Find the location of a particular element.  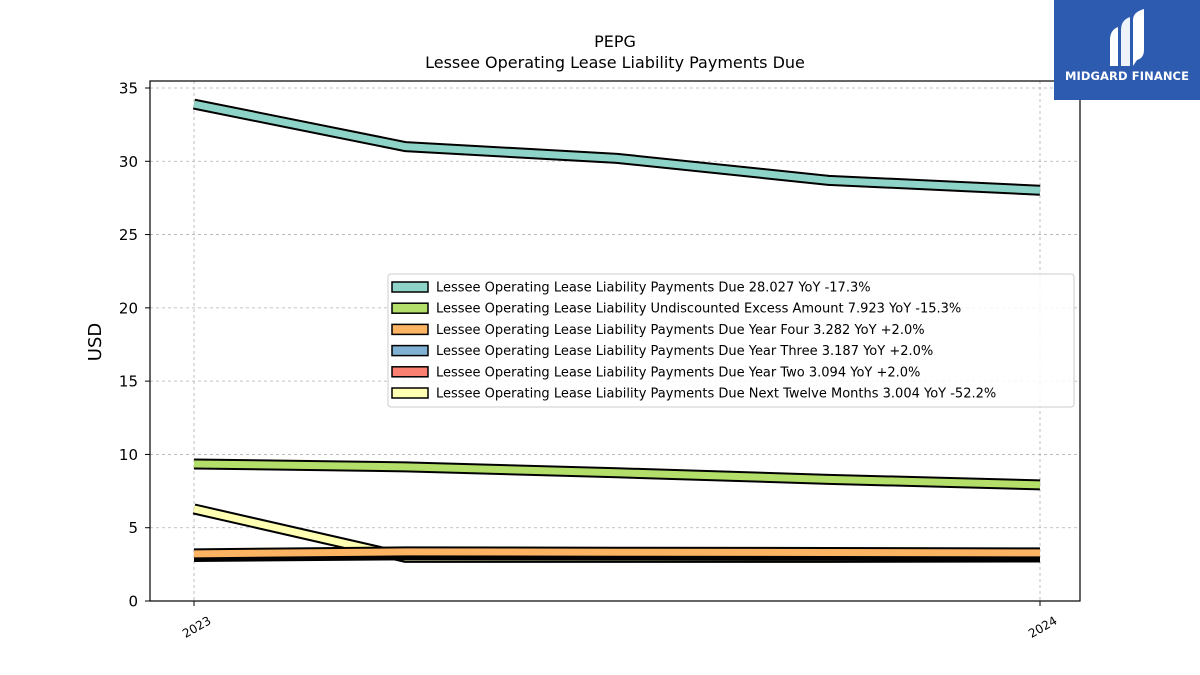

y-tick-label: 5 is located at coordinates (133, 528).